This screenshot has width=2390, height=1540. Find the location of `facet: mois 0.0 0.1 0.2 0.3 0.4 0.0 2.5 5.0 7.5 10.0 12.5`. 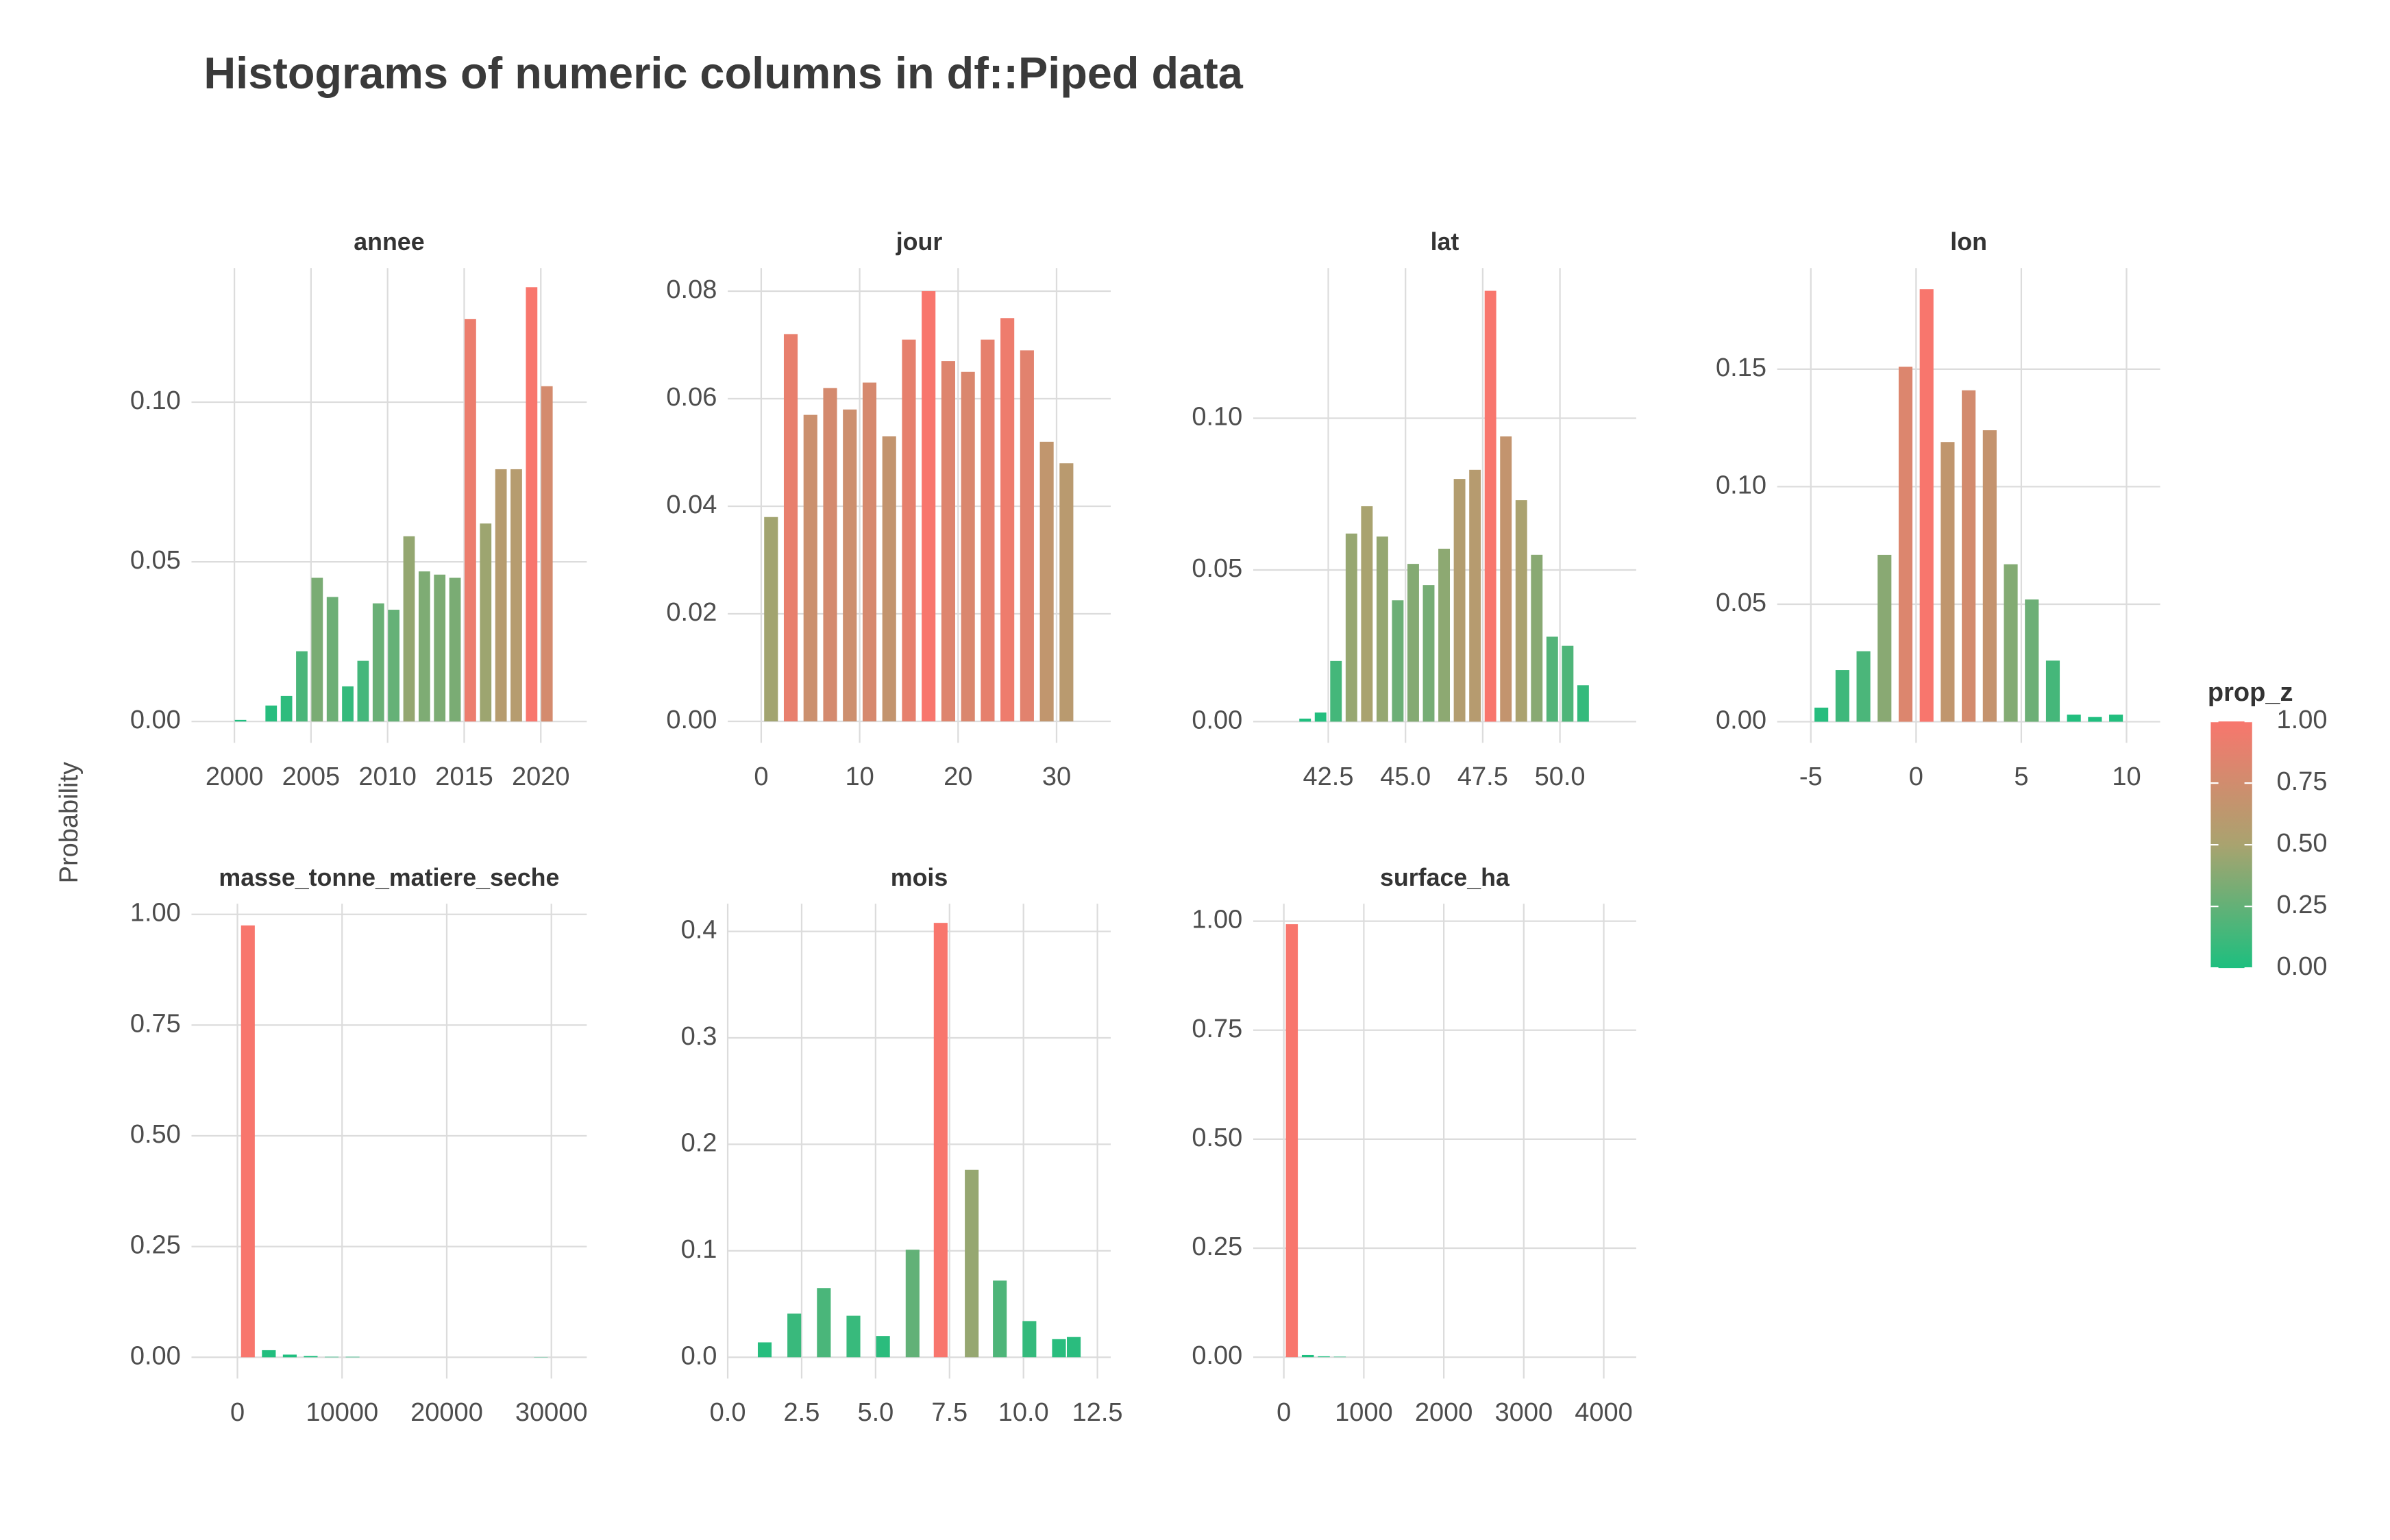

facet: mois 0.0 0.1 0.2 0.3 0.4 0.0 2.5 5.0 7.5 10.0 12.5 is located at coordinates (902, 1145).